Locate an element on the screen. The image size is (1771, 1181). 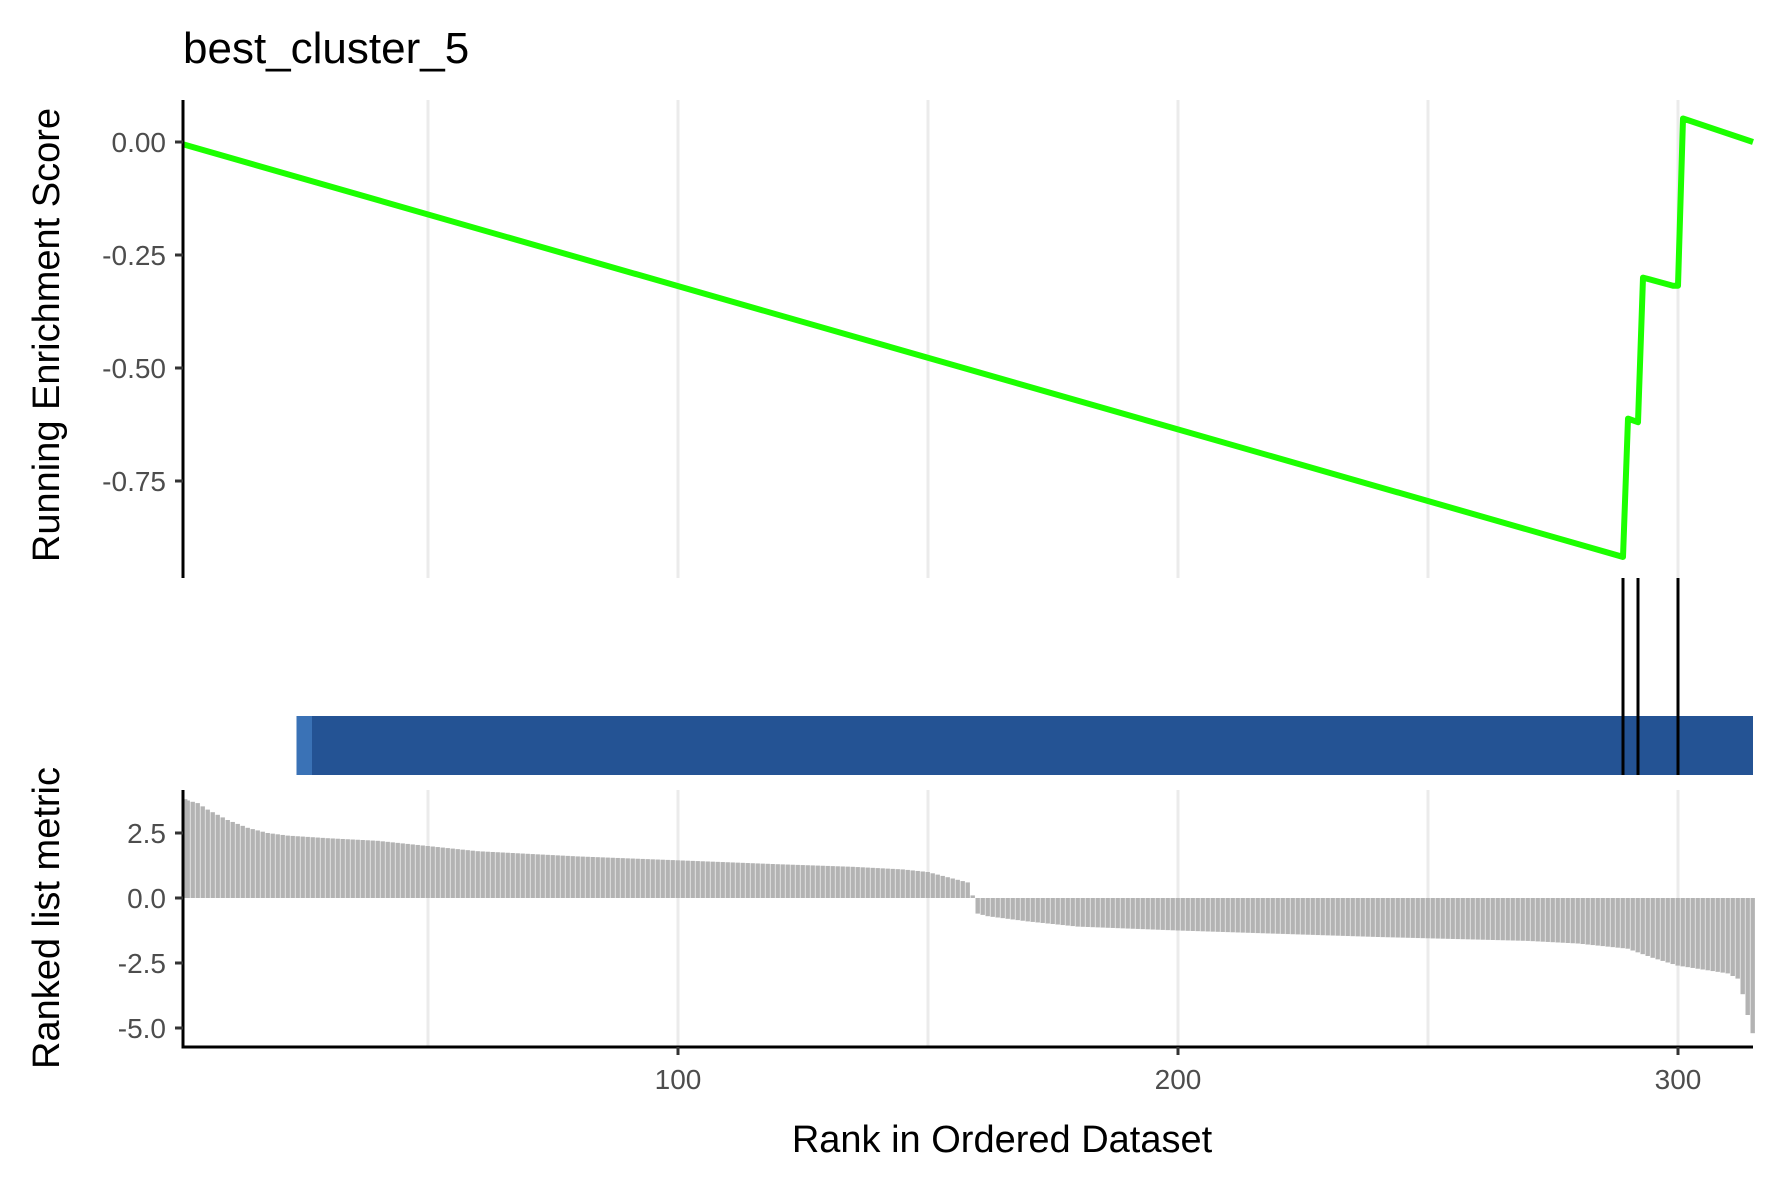
y-tick-label-enrichment: -0.75 is located at coordinates (134, 481).